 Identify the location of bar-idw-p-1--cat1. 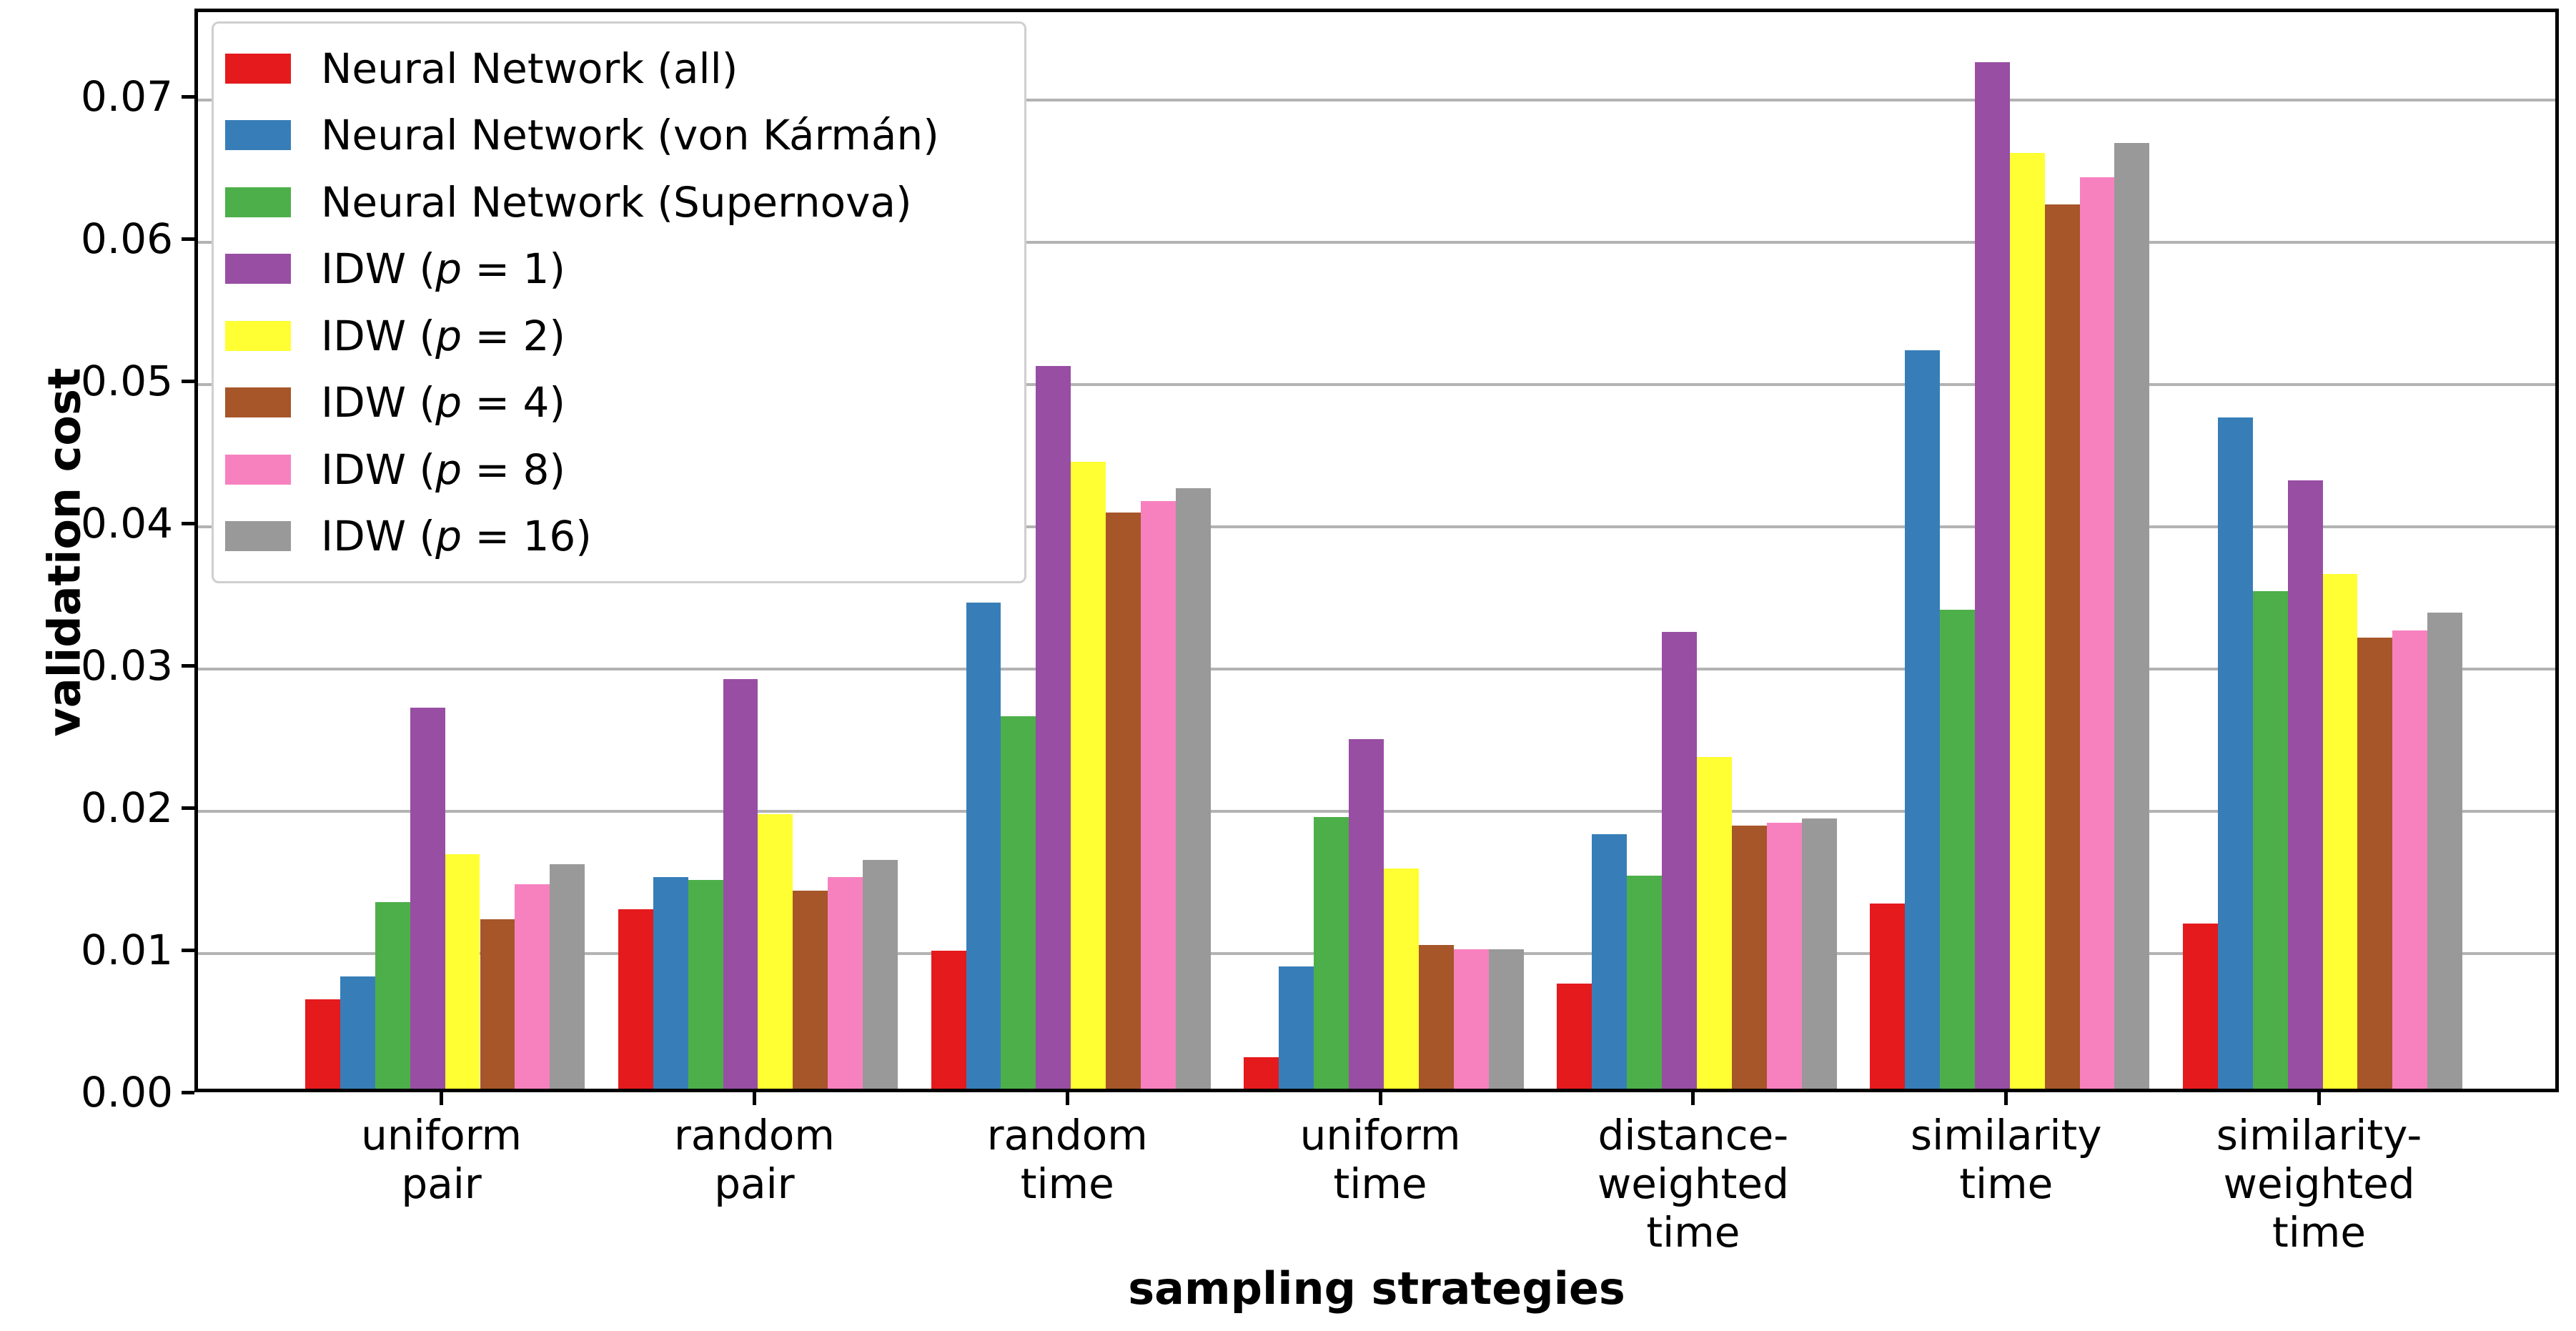
(740, 884).